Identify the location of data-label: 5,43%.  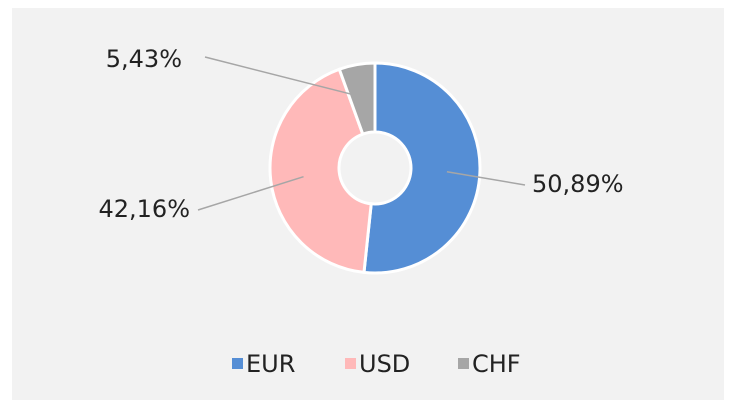
(144, 59).